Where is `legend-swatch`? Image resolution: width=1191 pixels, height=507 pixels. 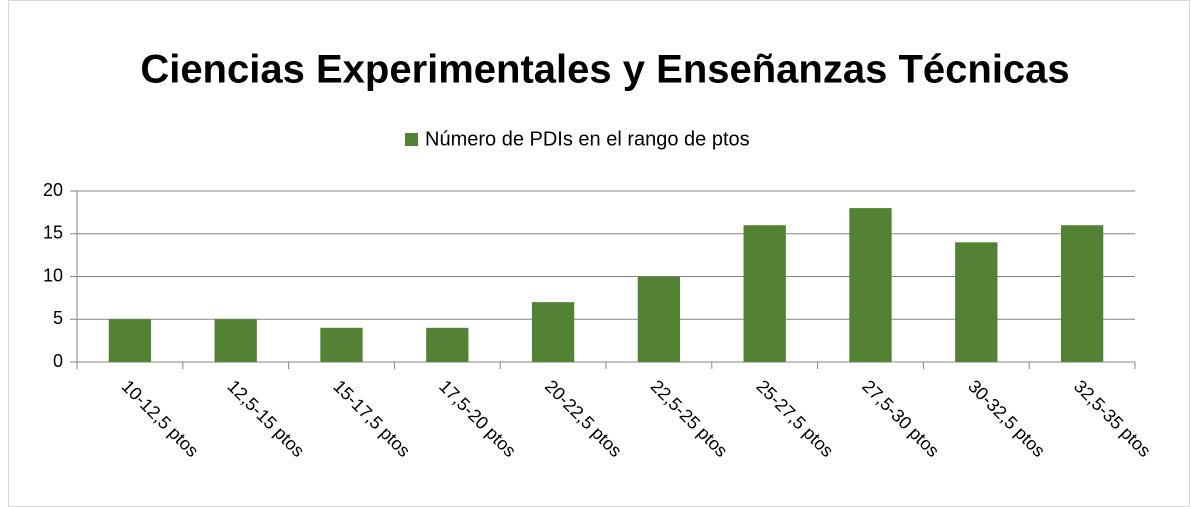
legend-swatch is located at coordinates (411, 139).